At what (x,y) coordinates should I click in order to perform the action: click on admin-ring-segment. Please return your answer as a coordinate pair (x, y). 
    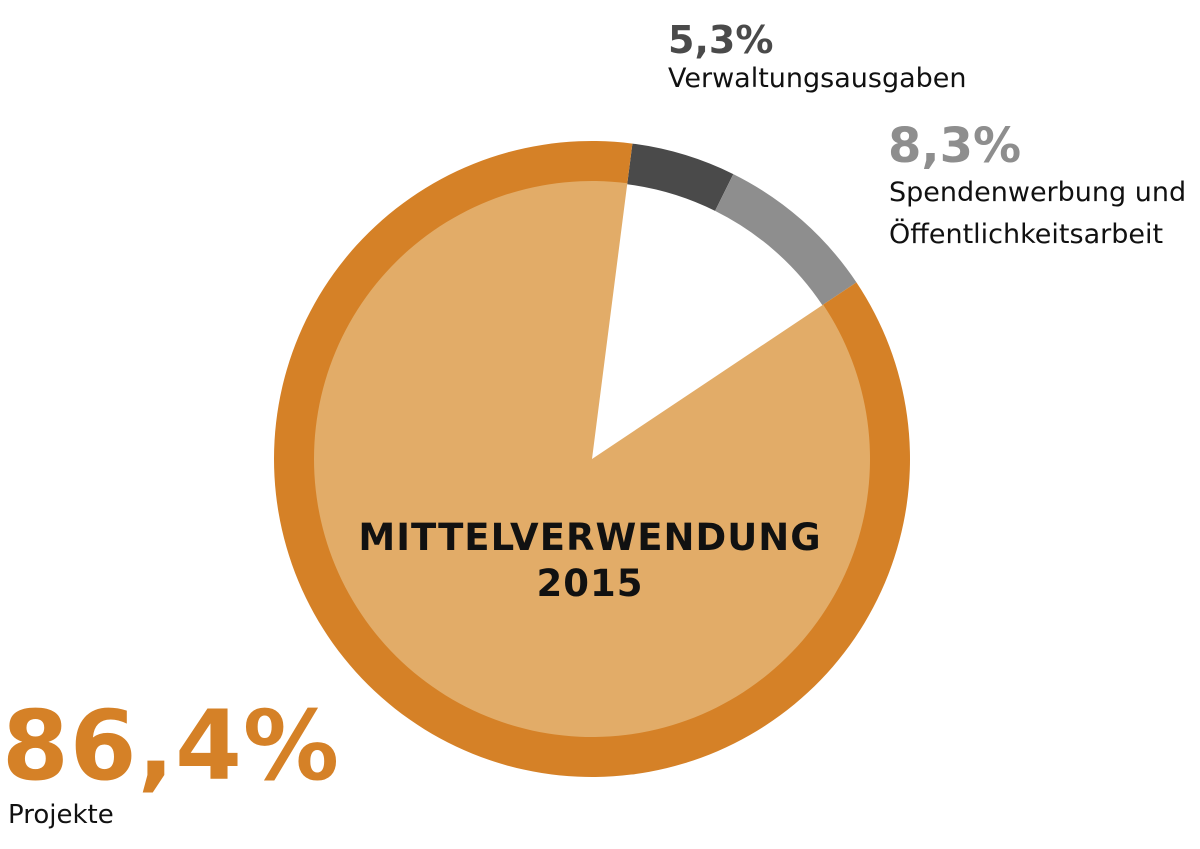
    Looking at the image, I should click on (680, 177).